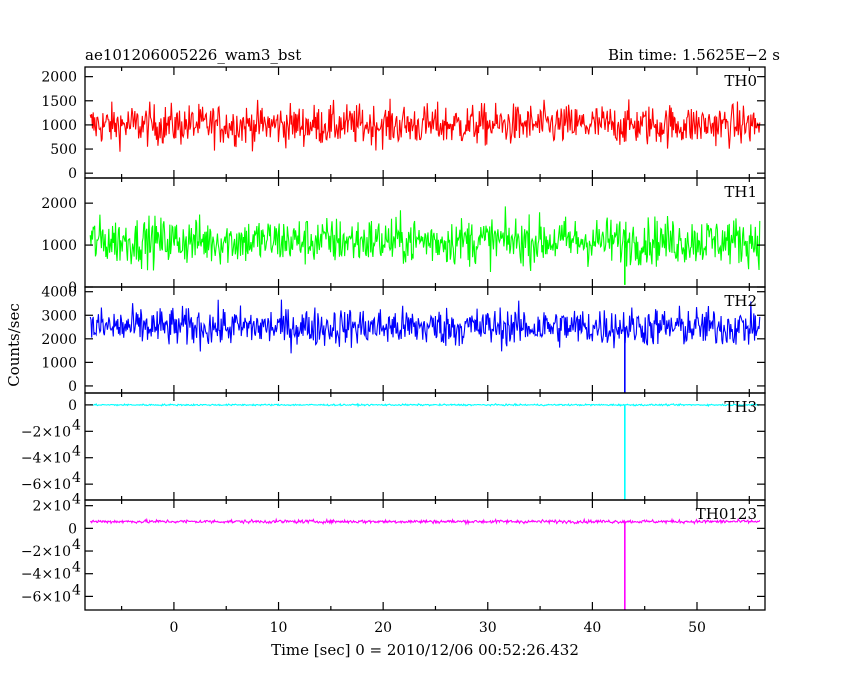  What do you see at coordinates (279, 628) in the screenshot?
I see `x-tick-label: 10` at bounding box center [279, 628].